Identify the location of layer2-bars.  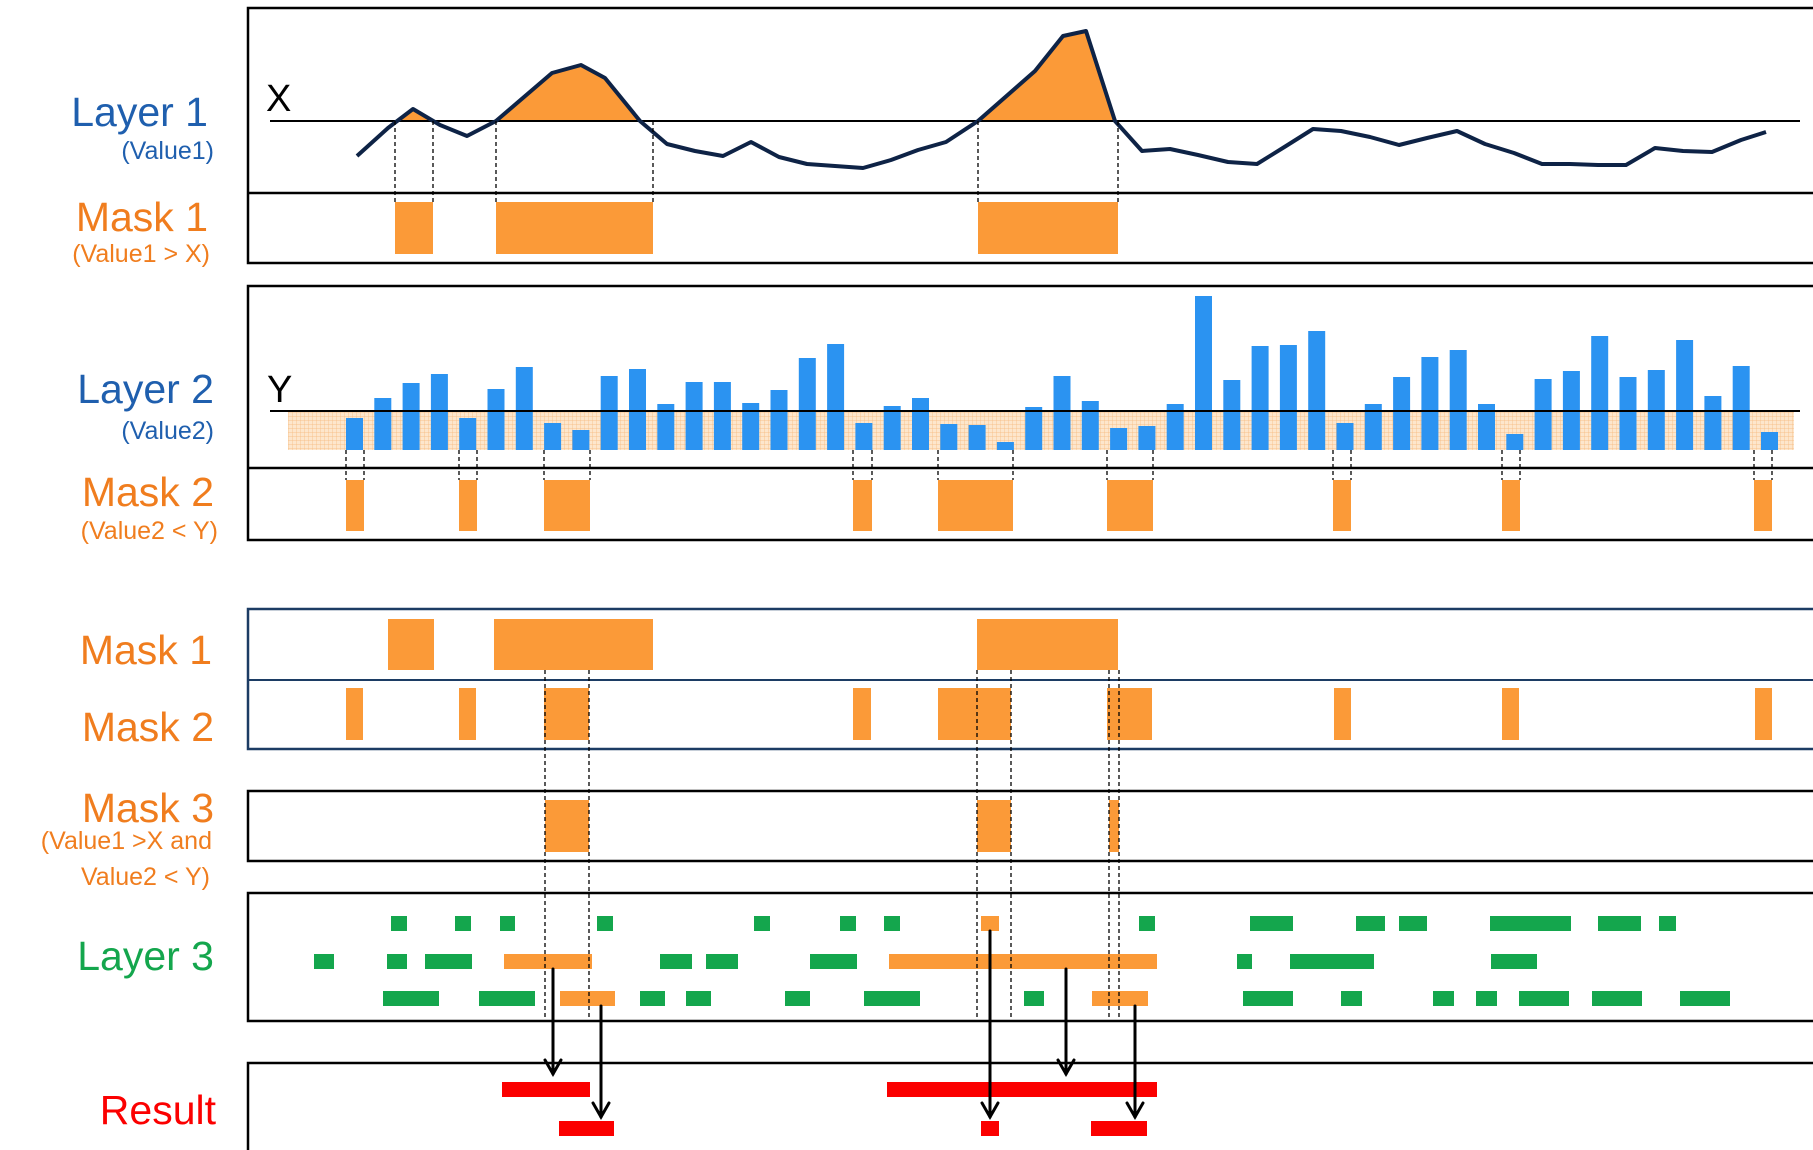
(1062, 373).